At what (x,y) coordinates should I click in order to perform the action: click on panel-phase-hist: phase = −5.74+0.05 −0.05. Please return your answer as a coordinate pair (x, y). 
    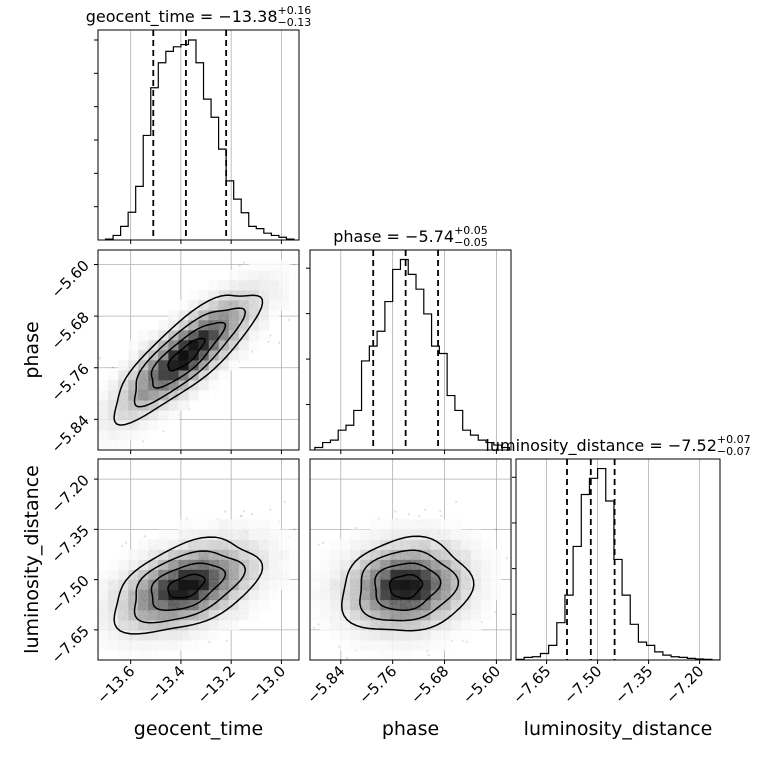
    Looking at the image, I should click on (409, 339).